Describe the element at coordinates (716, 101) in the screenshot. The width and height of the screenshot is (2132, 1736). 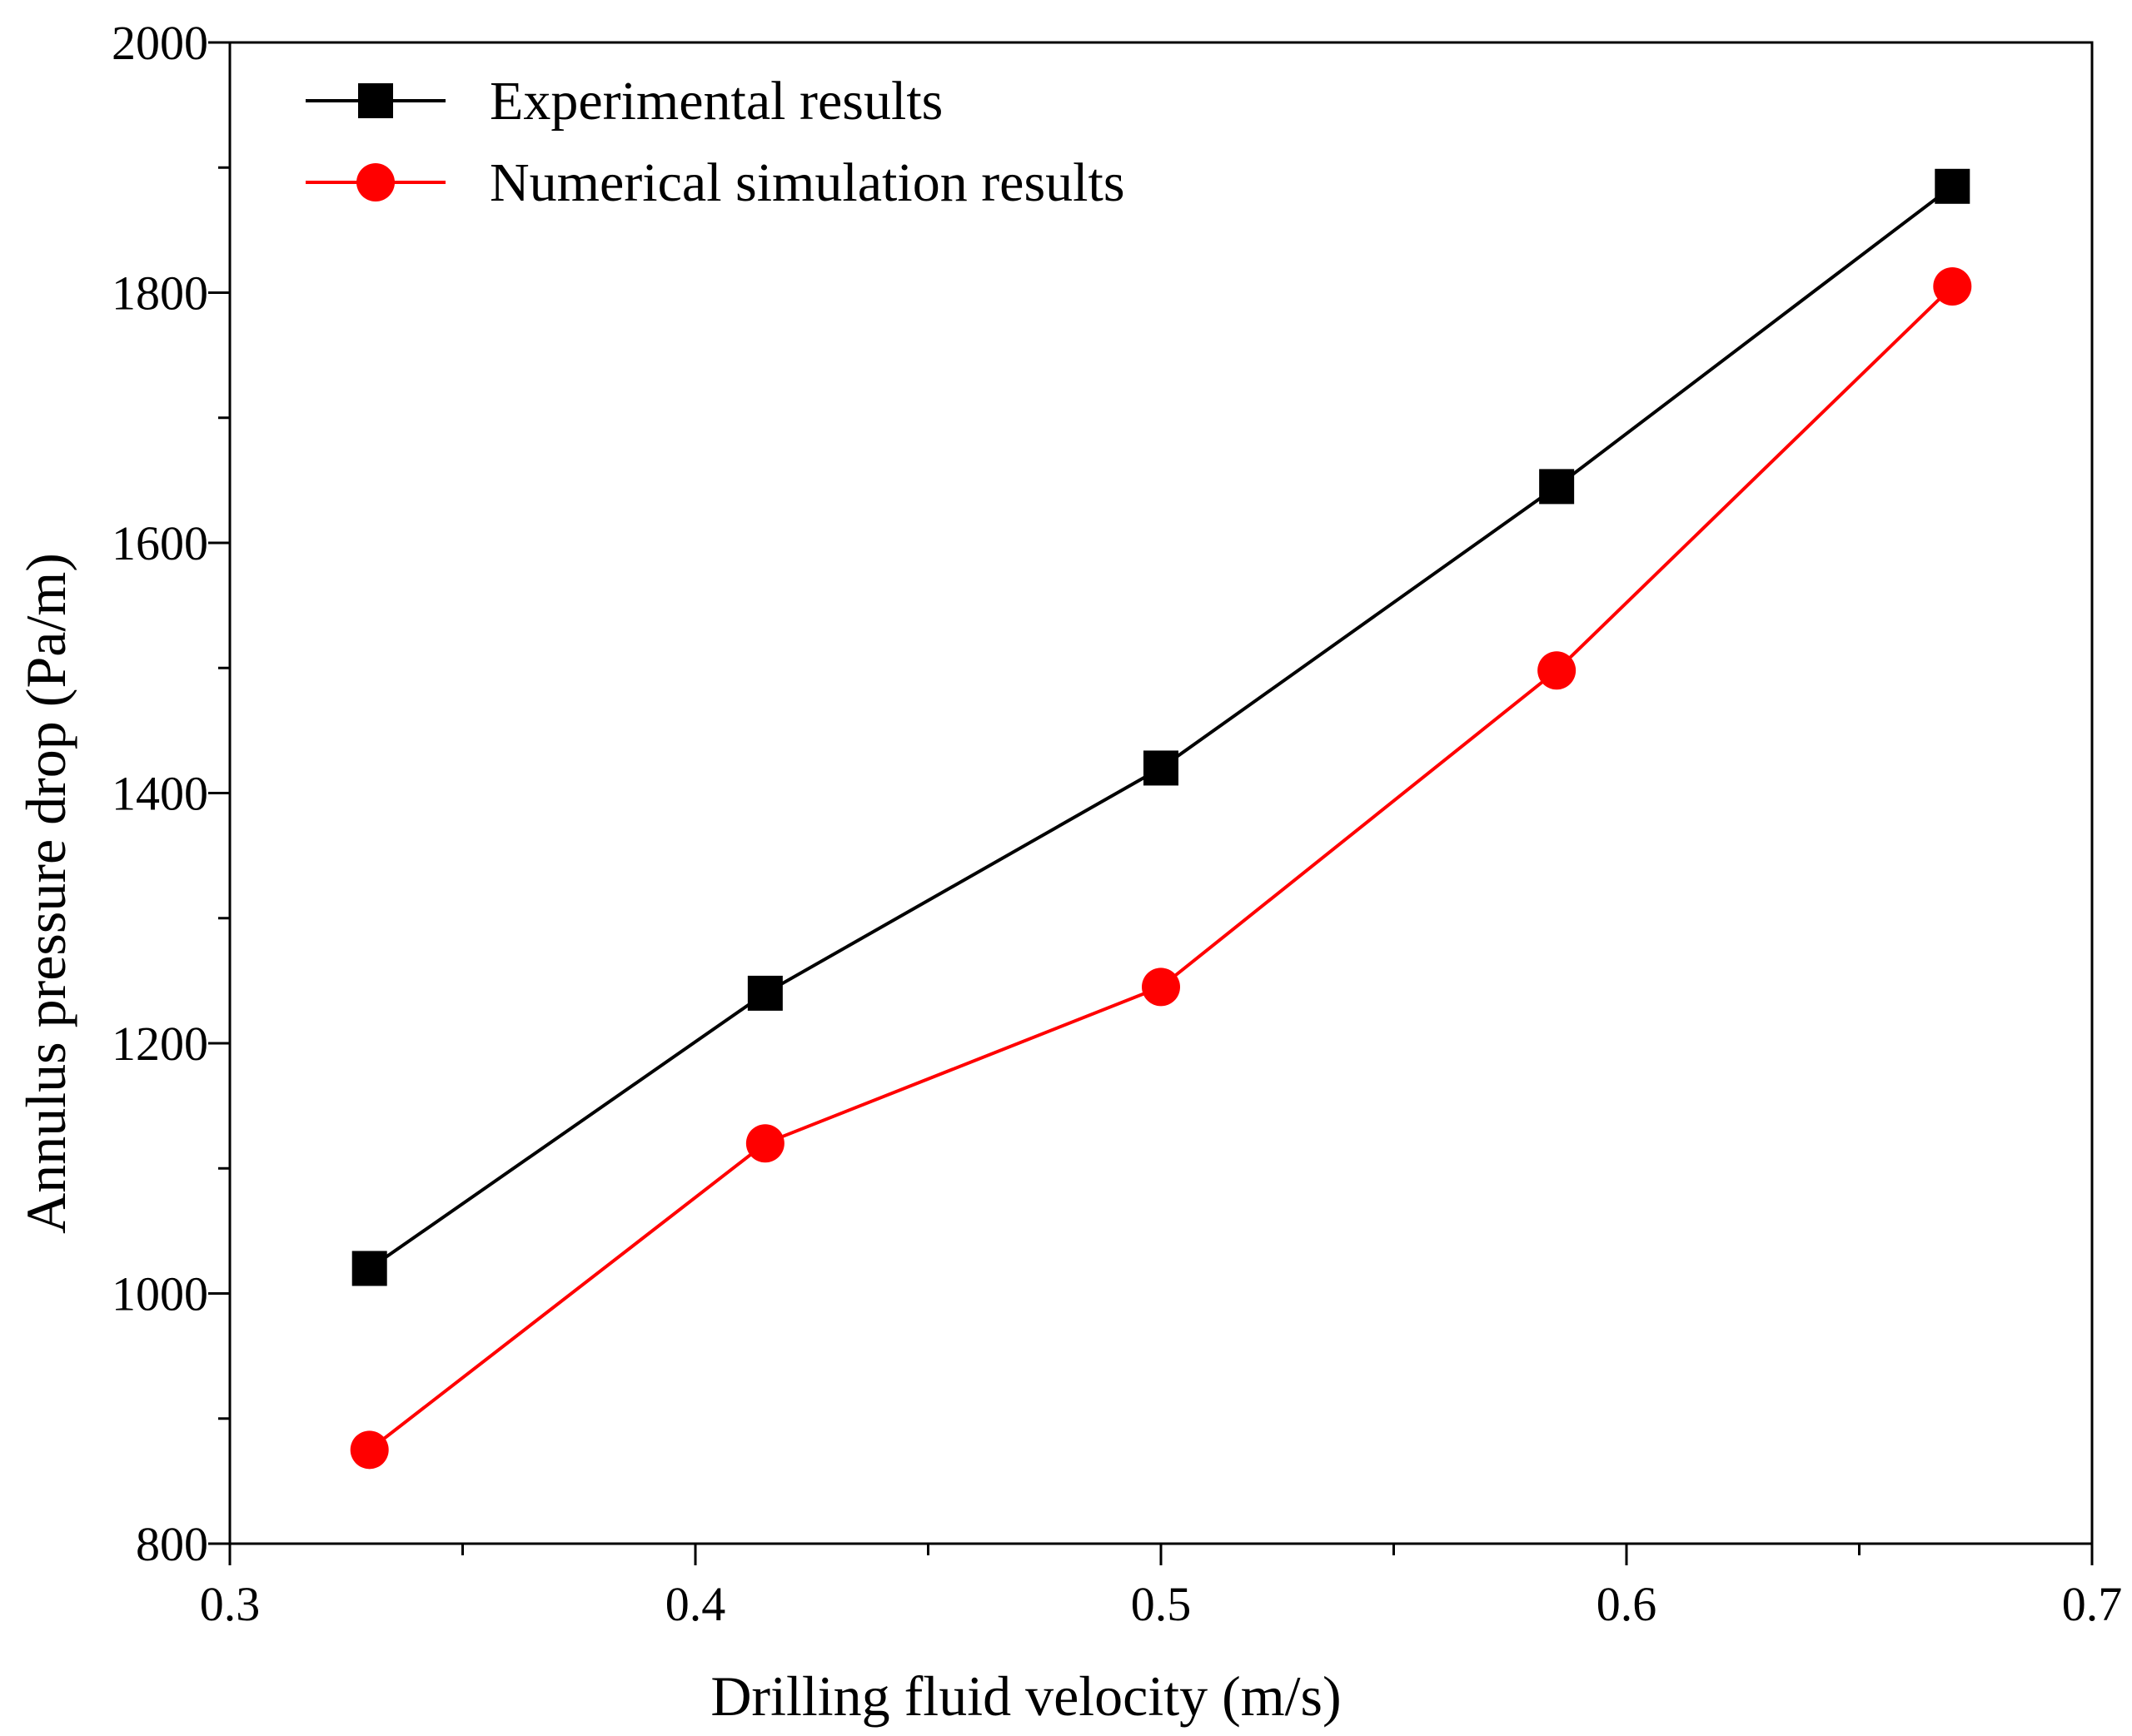
I see `legend-label-experimental: Experimental results` at that location.